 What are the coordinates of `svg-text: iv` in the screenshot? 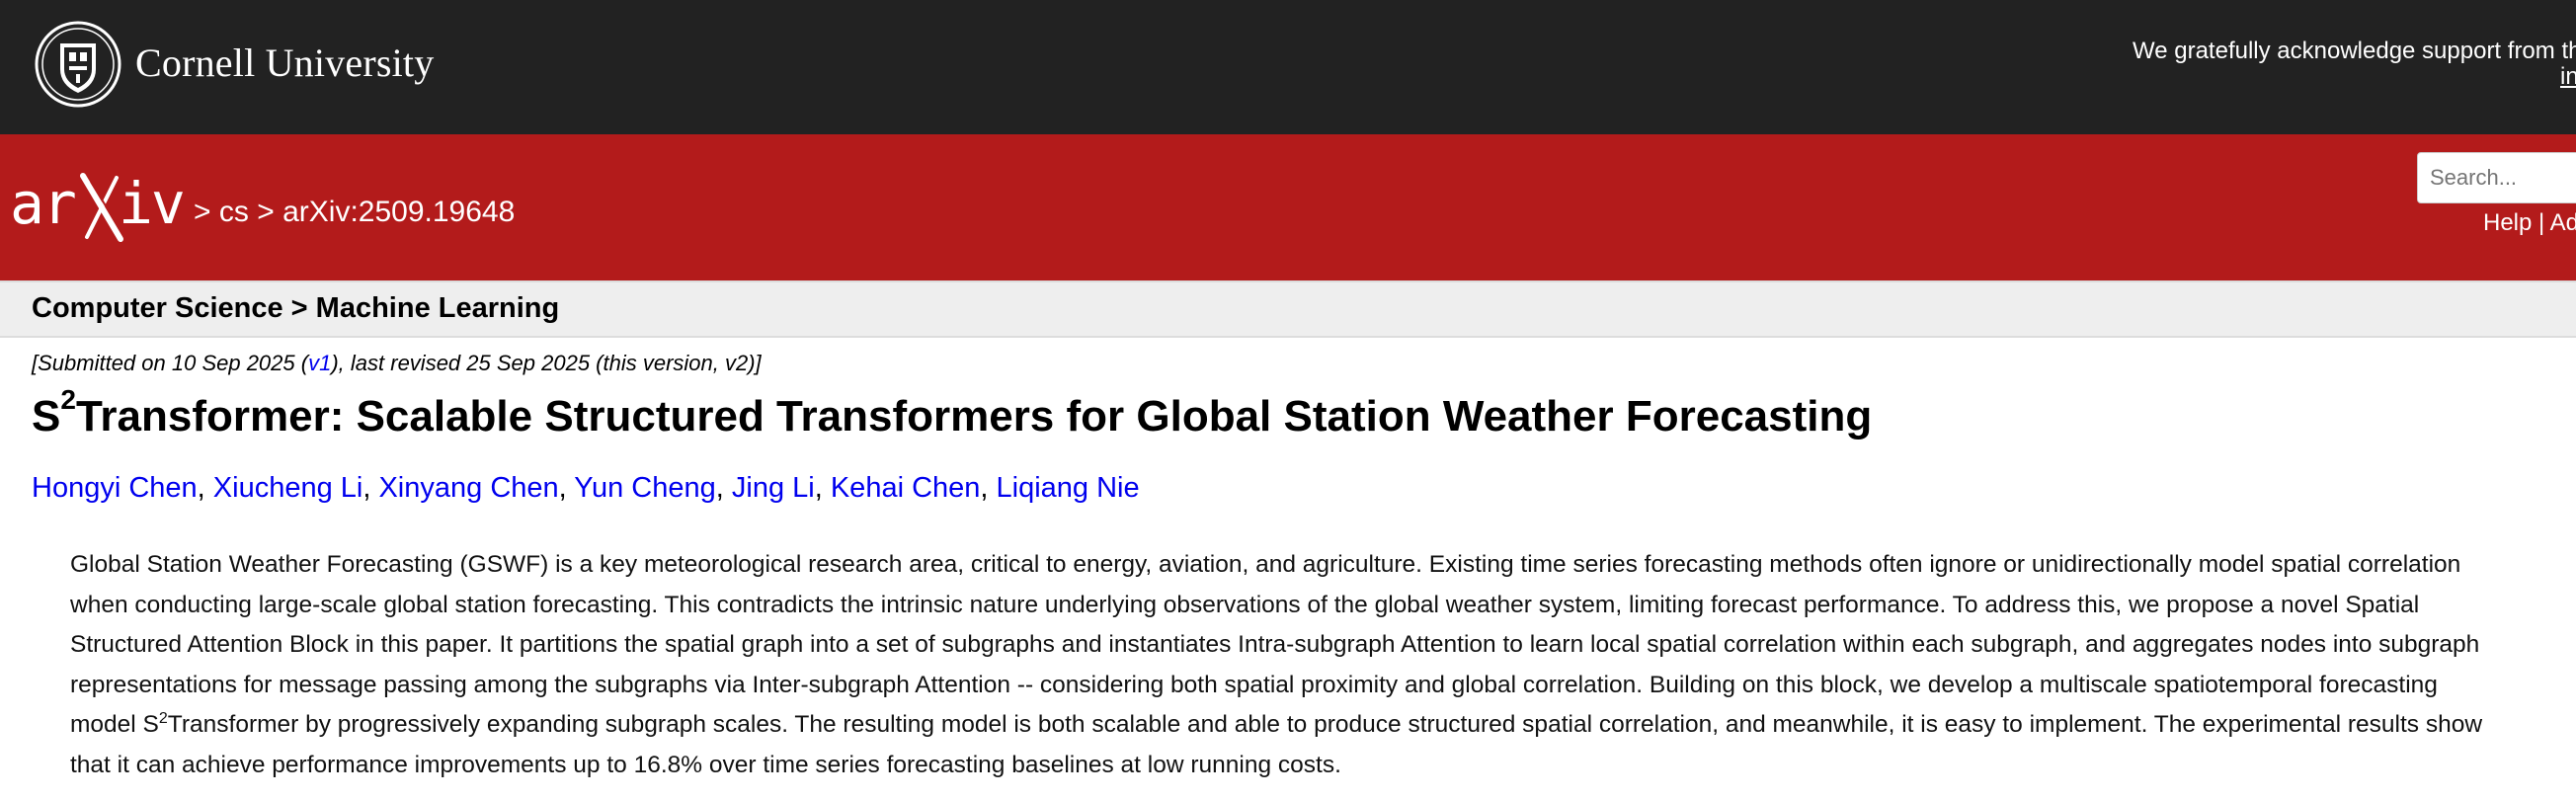 It's located at (151, 203).